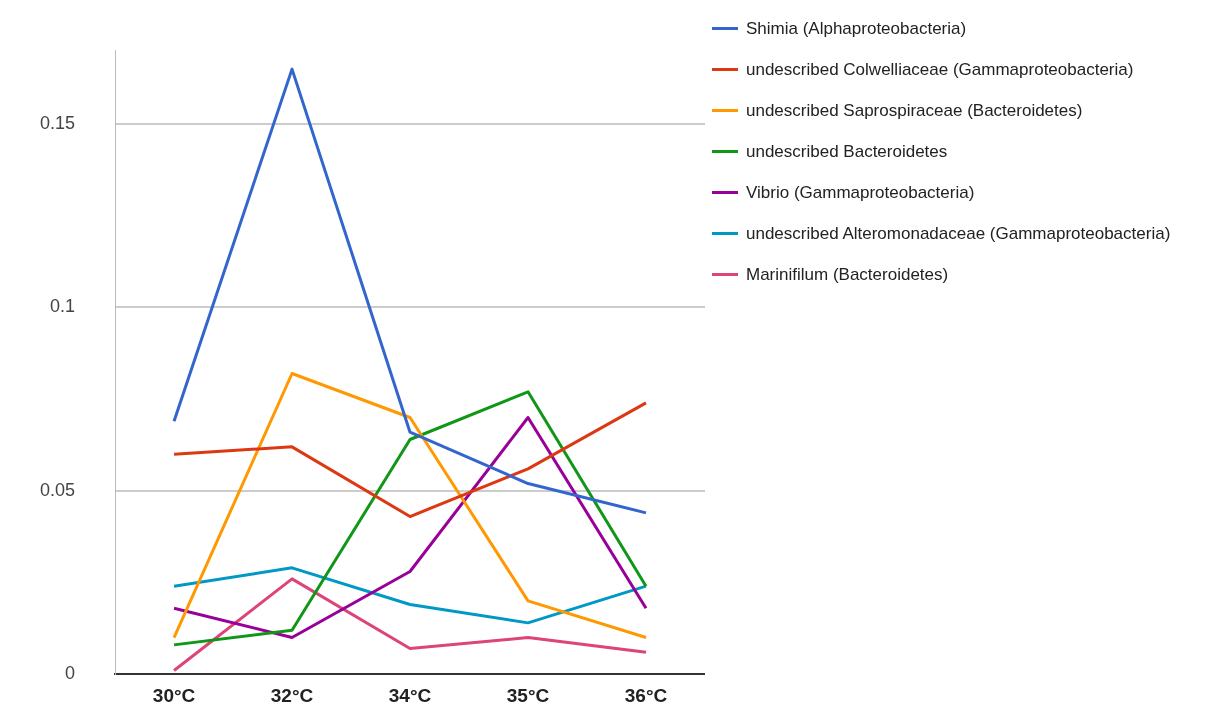  What do you see at coordinates (940, 69) in the screenshot?
I see `legend-label: undescribed Colwelliaceae (Gammaproteobacteria)` at bounding box center [940, 69].